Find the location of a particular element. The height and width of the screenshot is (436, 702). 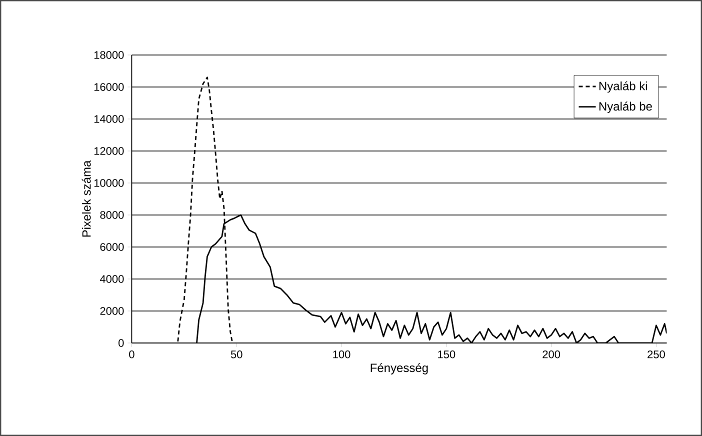

y-tick-label: 0 is located at coordinates (121, 343).